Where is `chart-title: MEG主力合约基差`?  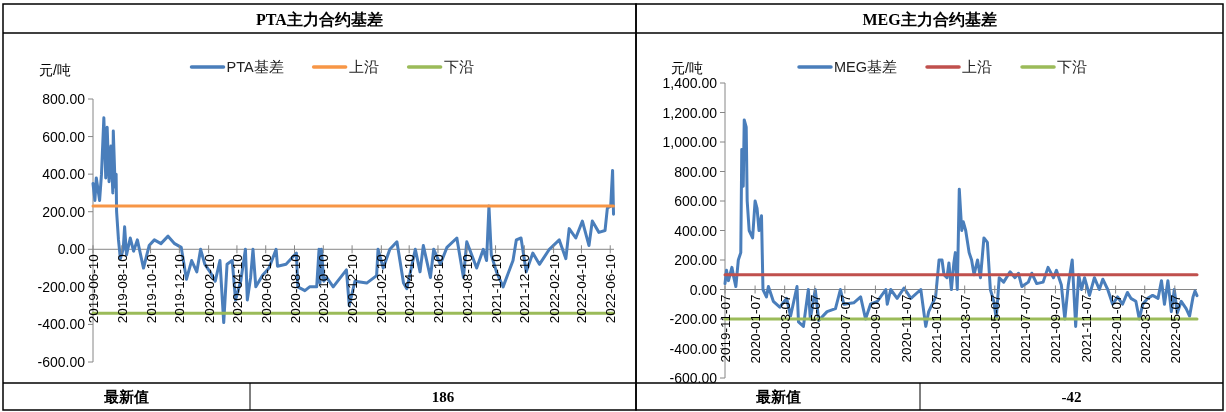 chart-title: MEG主力合约基差 is located at coordinates (929, 19).